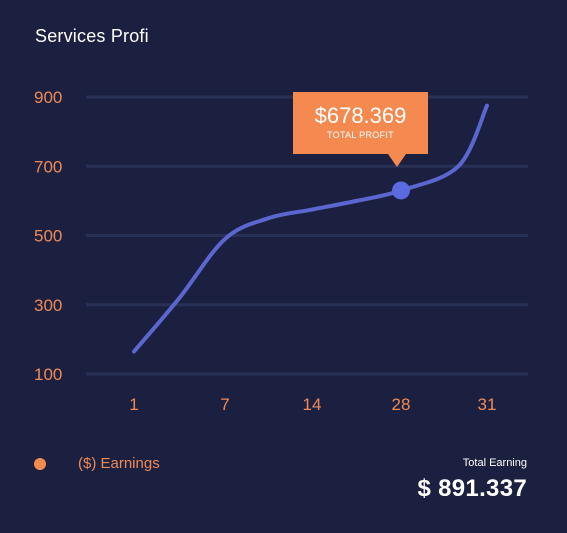  I want to click on legend-dot-icon, so click(40, 463).